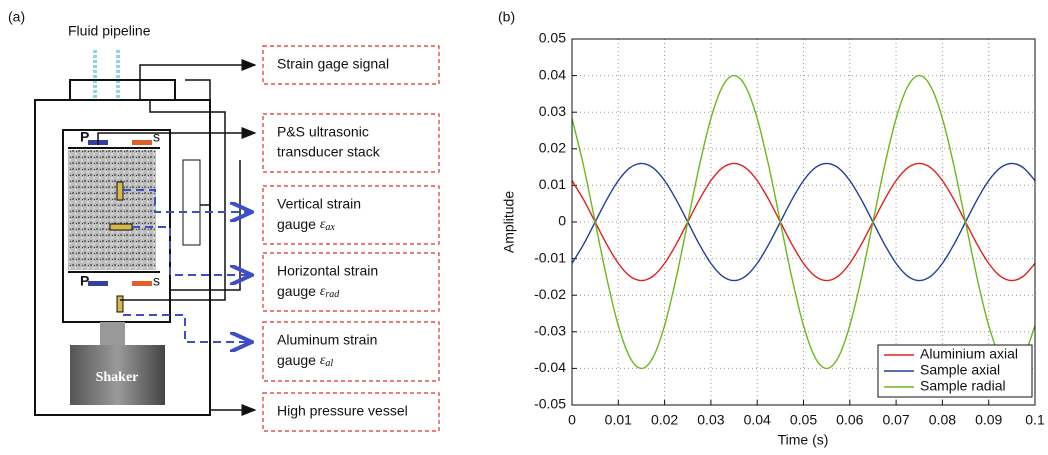 The image size is (1048, 455). What do you see at coordinates (323, 132) in the screenshot?
I see `box-text: P&S ultrasonic` at bounding box center [323, 132].